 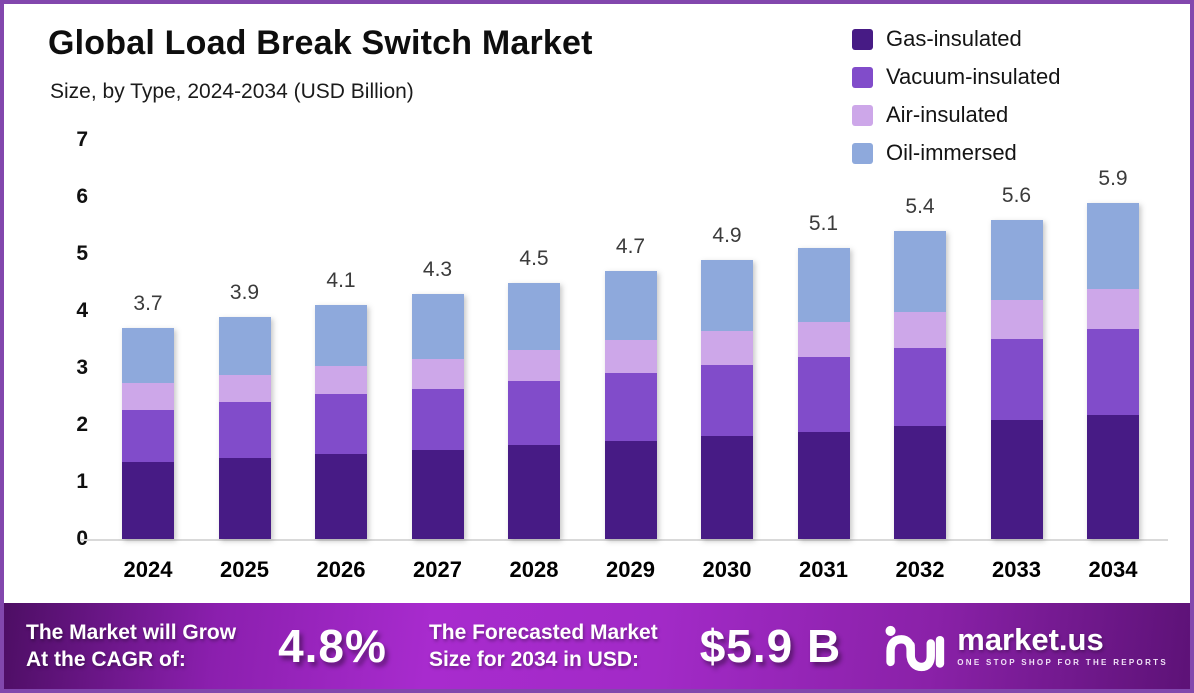 What do you see at coordinates (543, 632) in the screenshot?
I see `forecast-label-line1: The Forecasted Market` at bounding box center [543, 632].